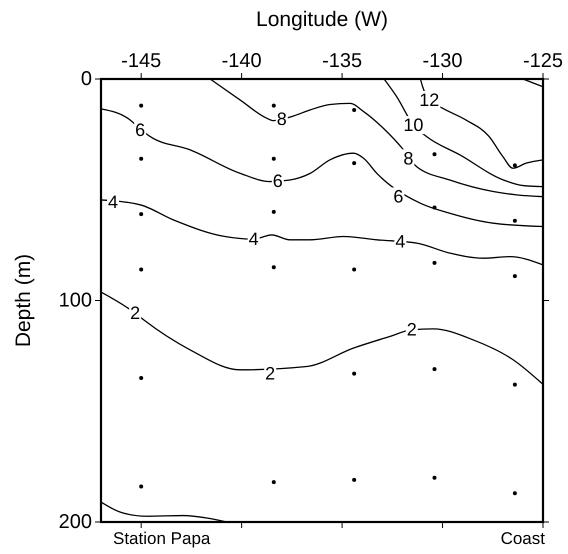  What do you see at coordinates (523, 538) in the screenshot?
I see `text: Coast` at bounding box center [523, 538].